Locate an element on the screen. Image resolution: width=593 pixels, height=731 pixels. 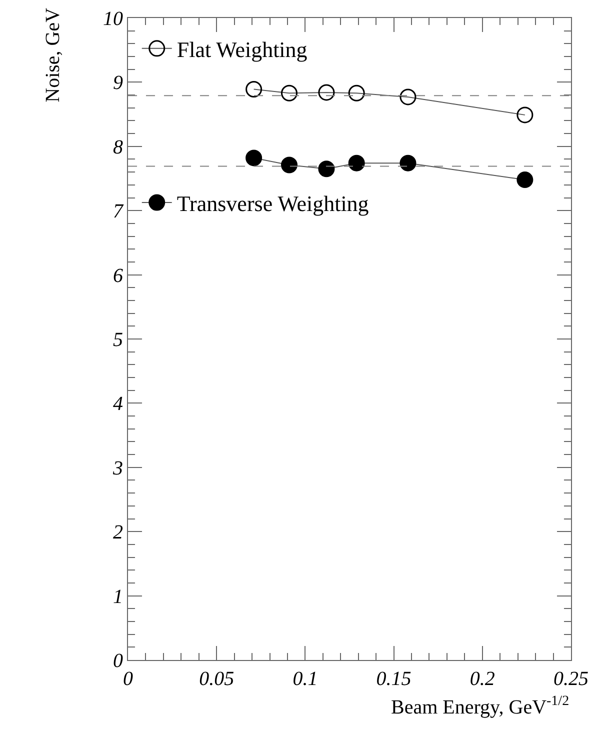
x-axis-title: Beam Energy, GeV$^{-1/2}$ is located at coordinates (480, 706).